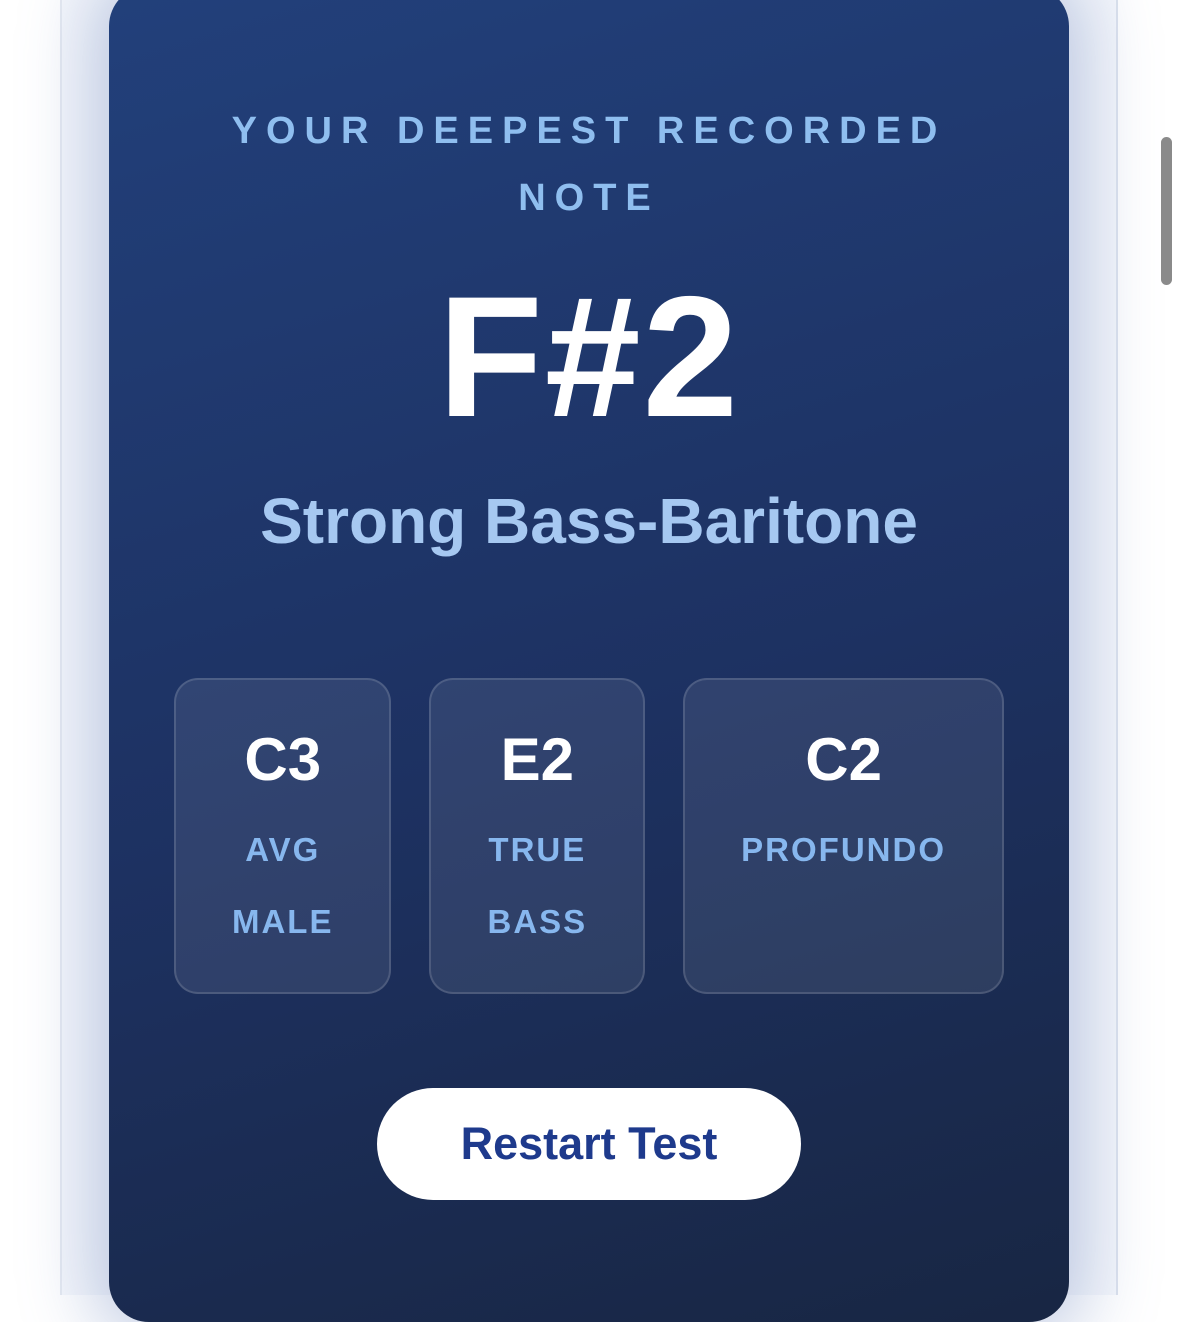  I want to click on voice-classification: Strong Bass-Baritone, so click(589, 521).